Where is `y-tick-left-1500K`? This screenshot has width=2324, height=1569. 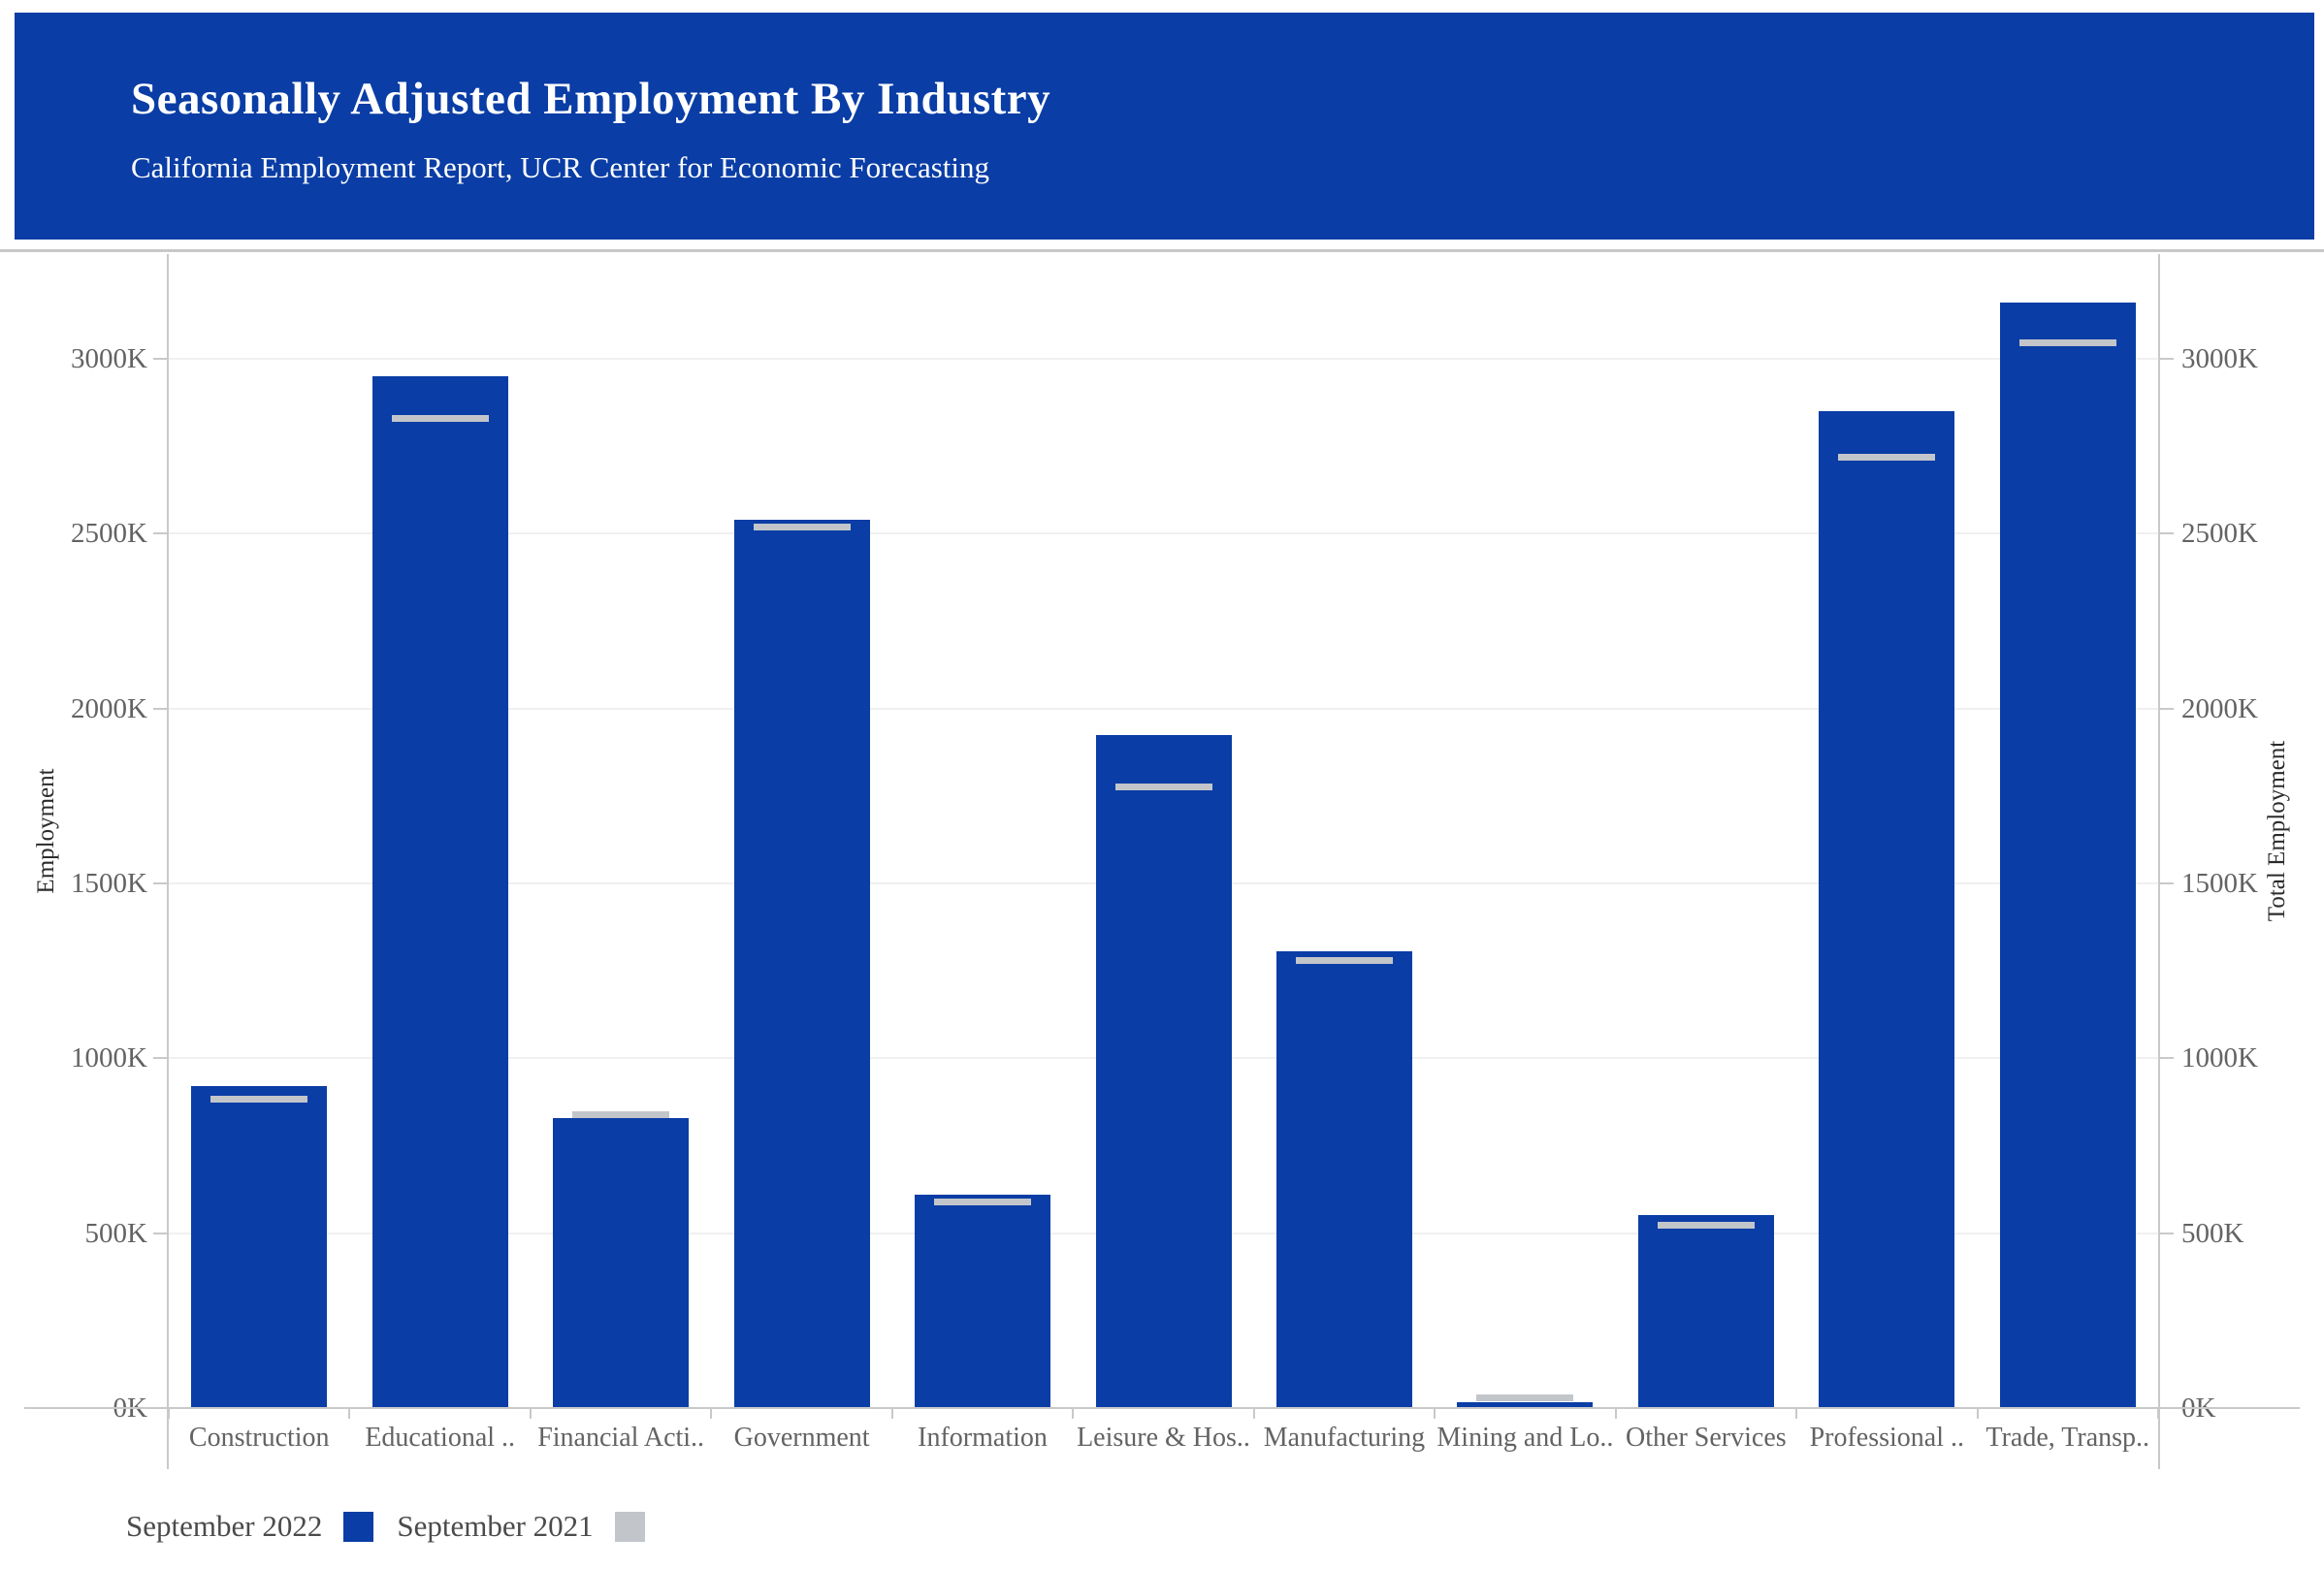
y-tick-left-1500K is located at coordinates (161, 883).